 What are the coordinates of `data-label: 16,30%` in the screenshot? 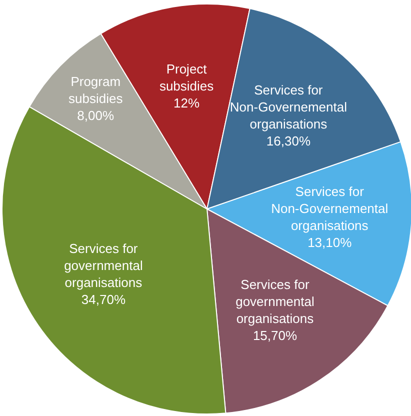 It's located at (288, 141).